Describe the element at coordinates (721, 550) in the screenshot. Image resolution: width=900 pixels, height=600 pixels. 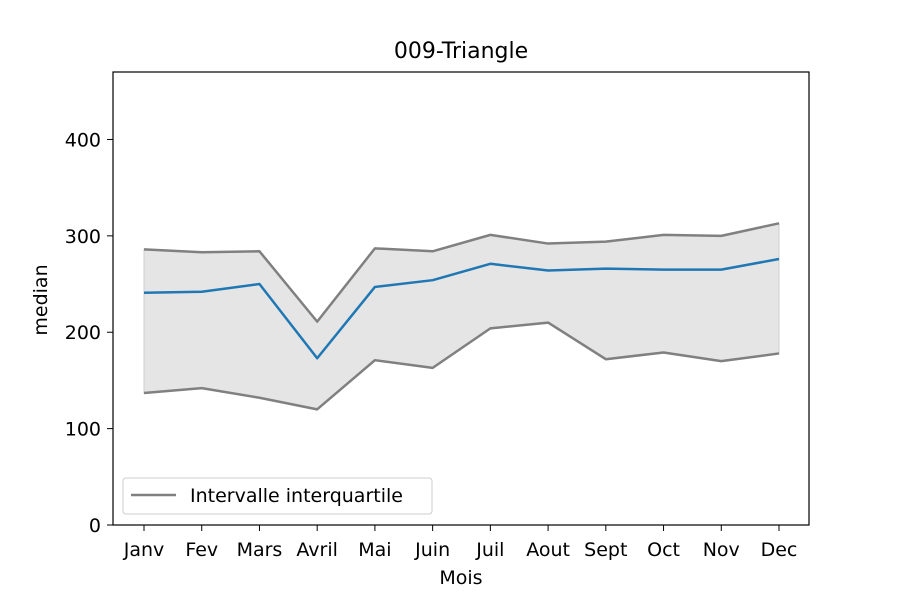
I see `x-tick-label: Nov` at that location.